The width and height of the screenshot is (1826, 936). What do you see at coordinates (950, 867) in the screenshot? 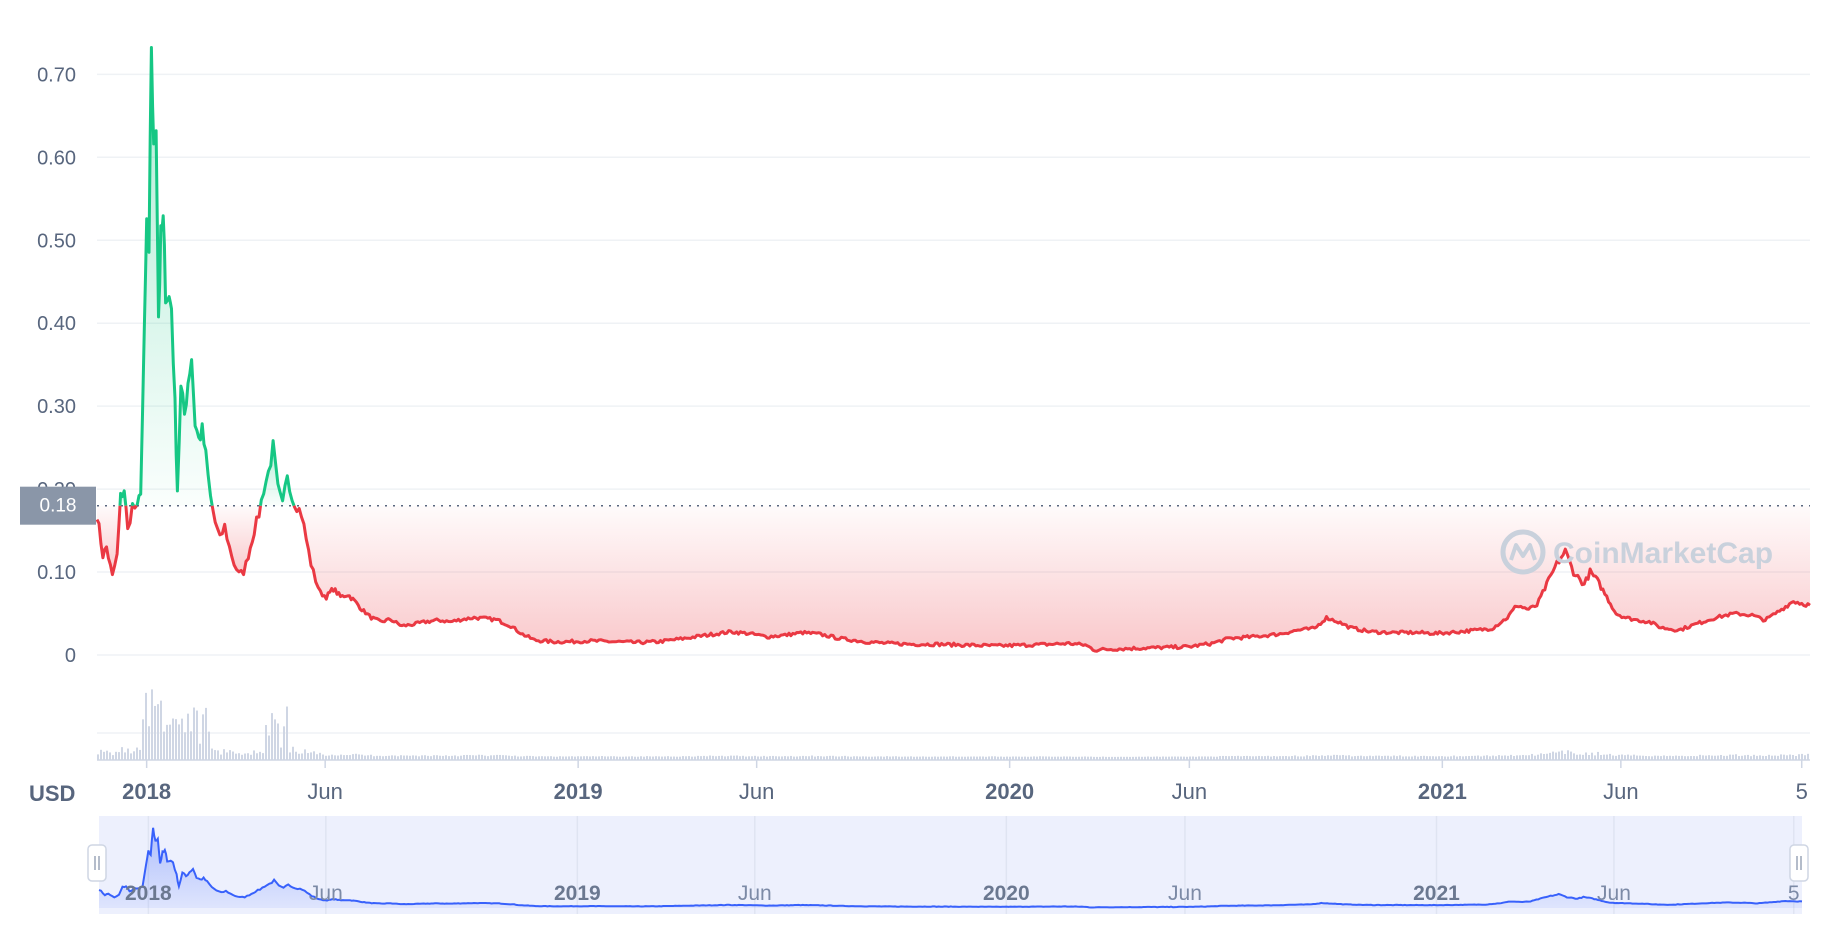
I see `navigator-area` at bounding box center [950, 867].